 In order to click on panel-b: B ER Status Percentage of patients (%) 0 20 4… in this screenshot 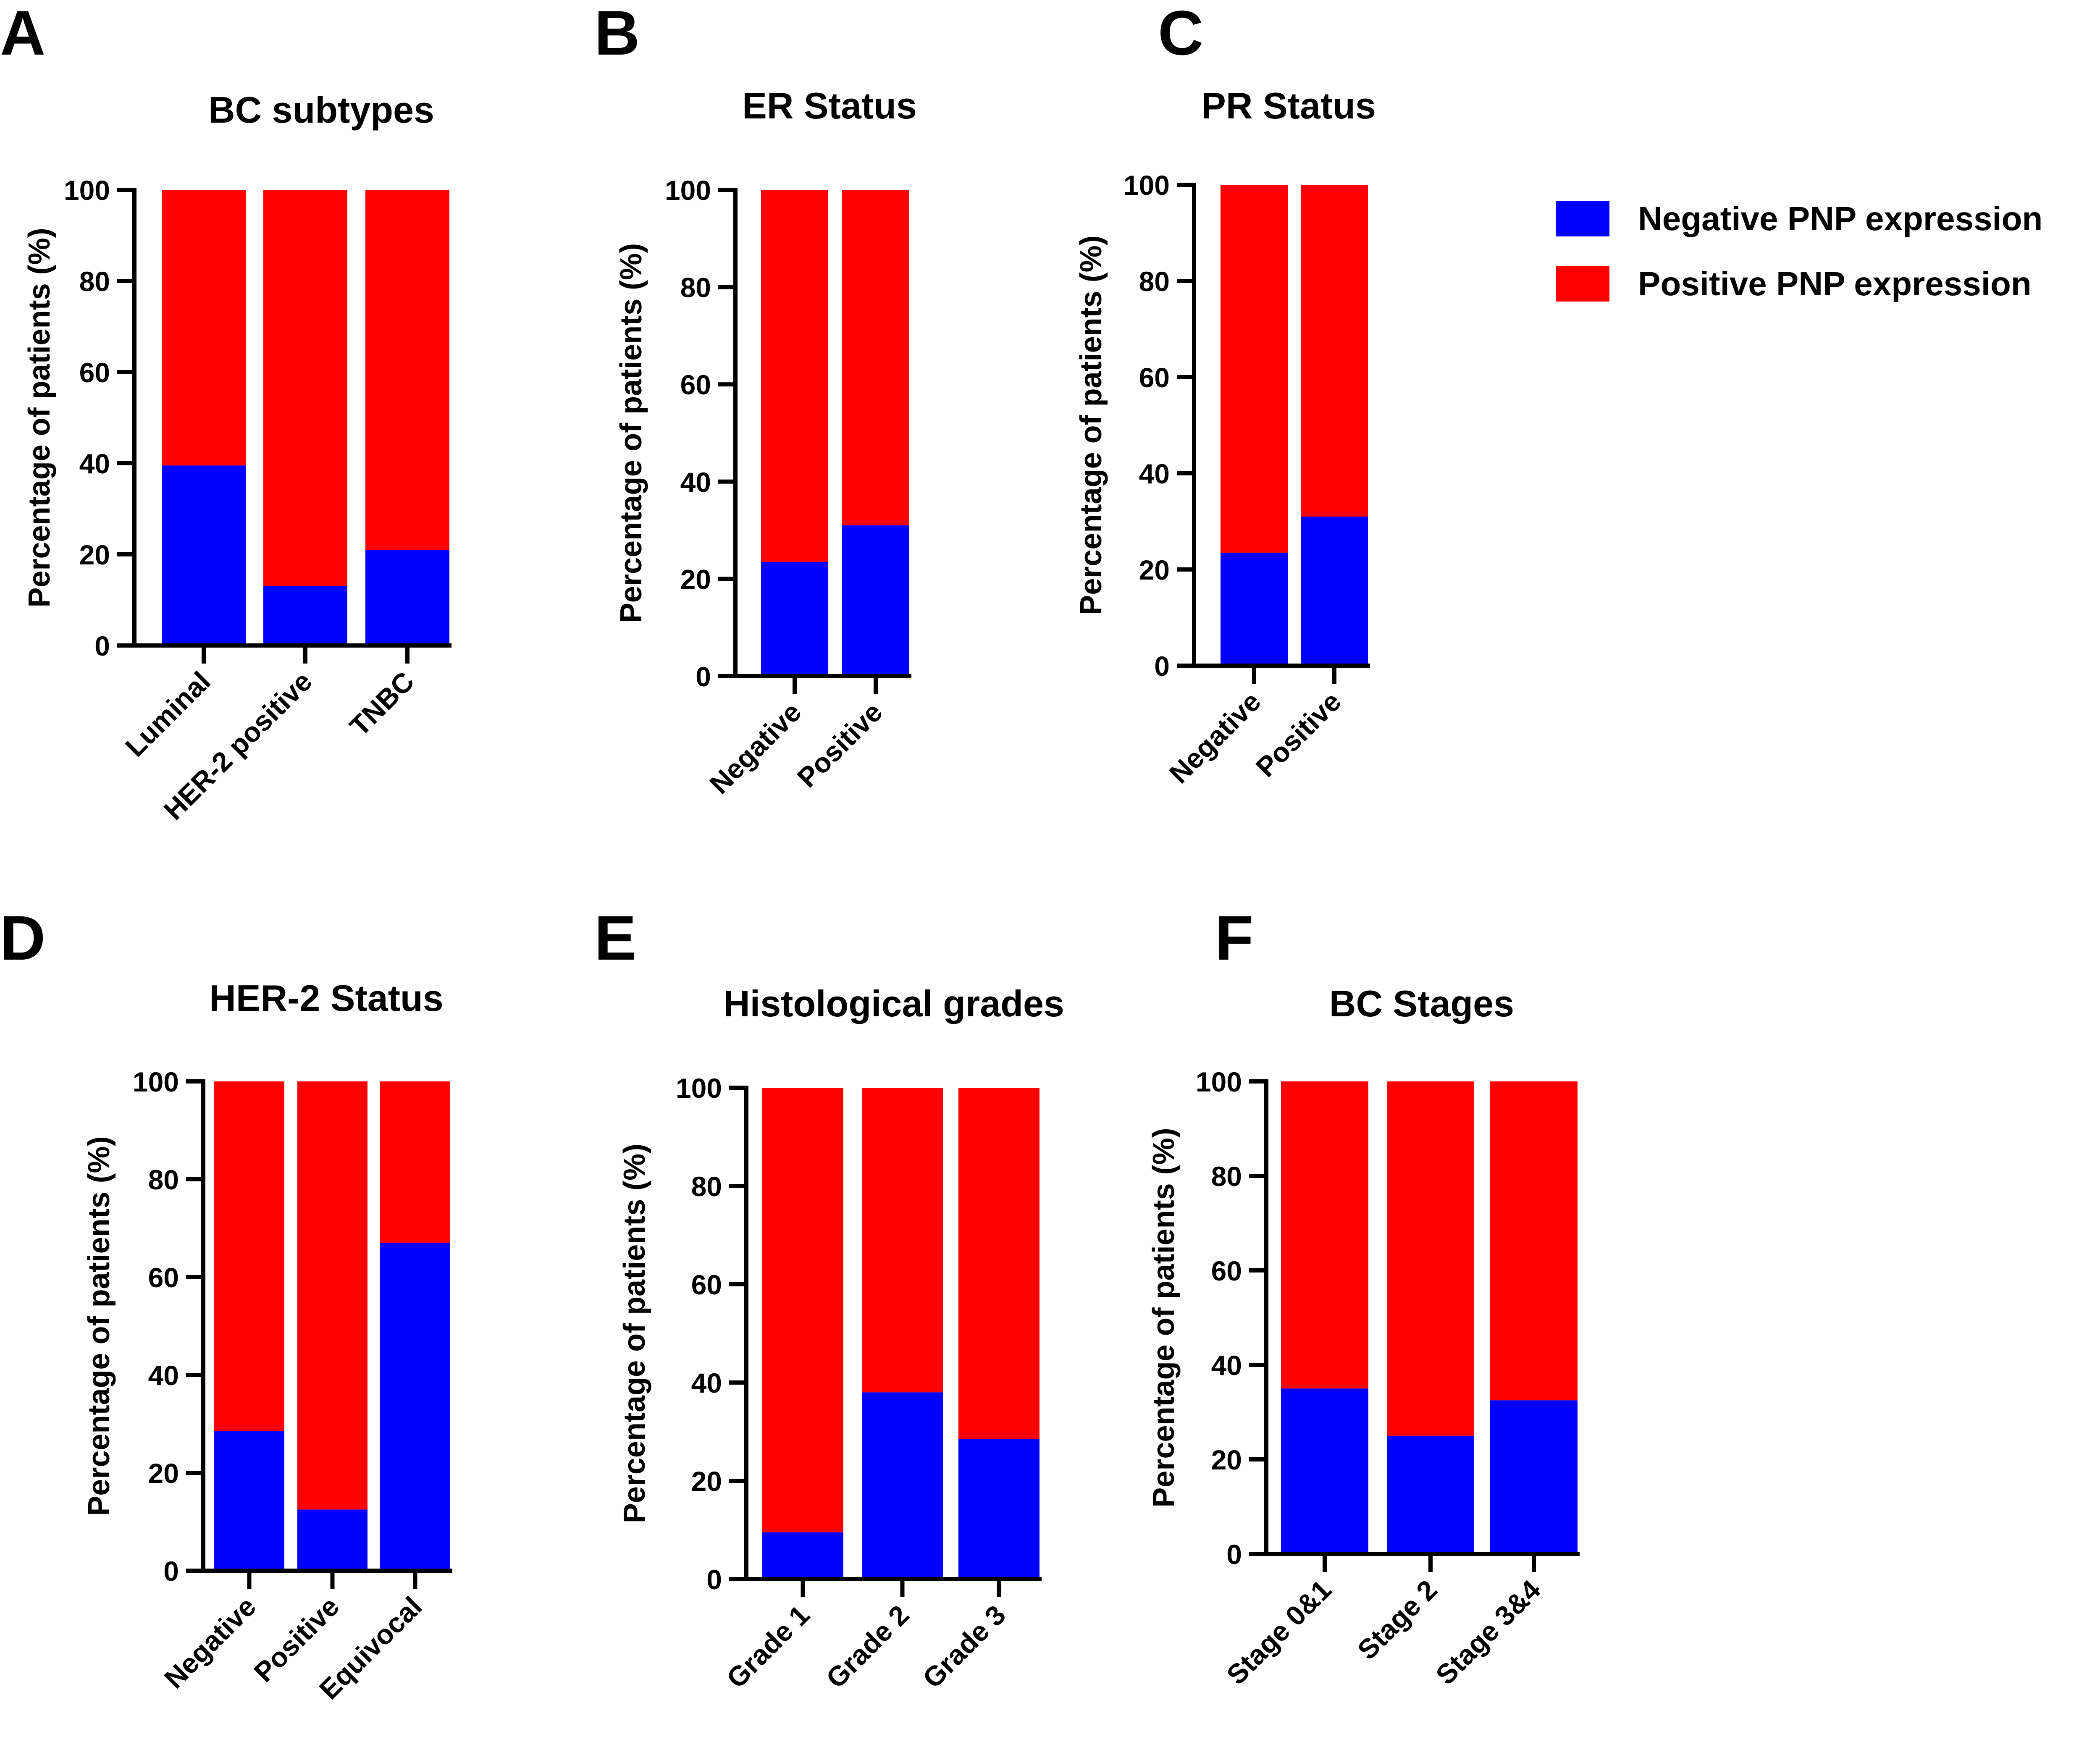, I will do `click(755, 400)`.